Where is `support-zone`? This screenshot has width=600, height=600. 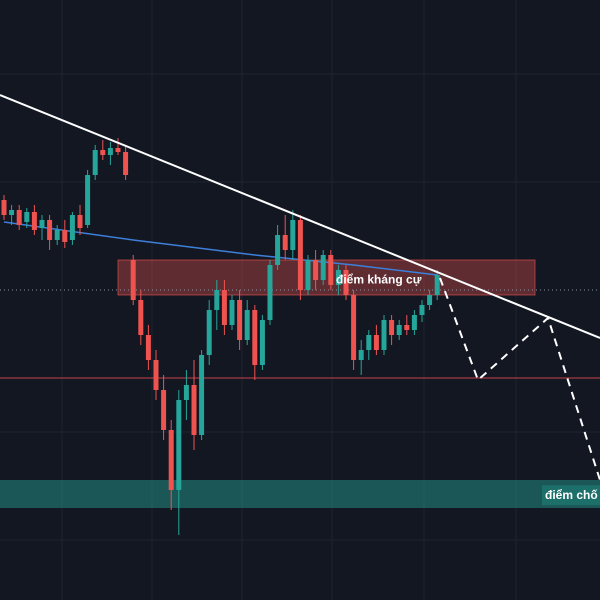
support-zone is located at coordinates (300, 494).